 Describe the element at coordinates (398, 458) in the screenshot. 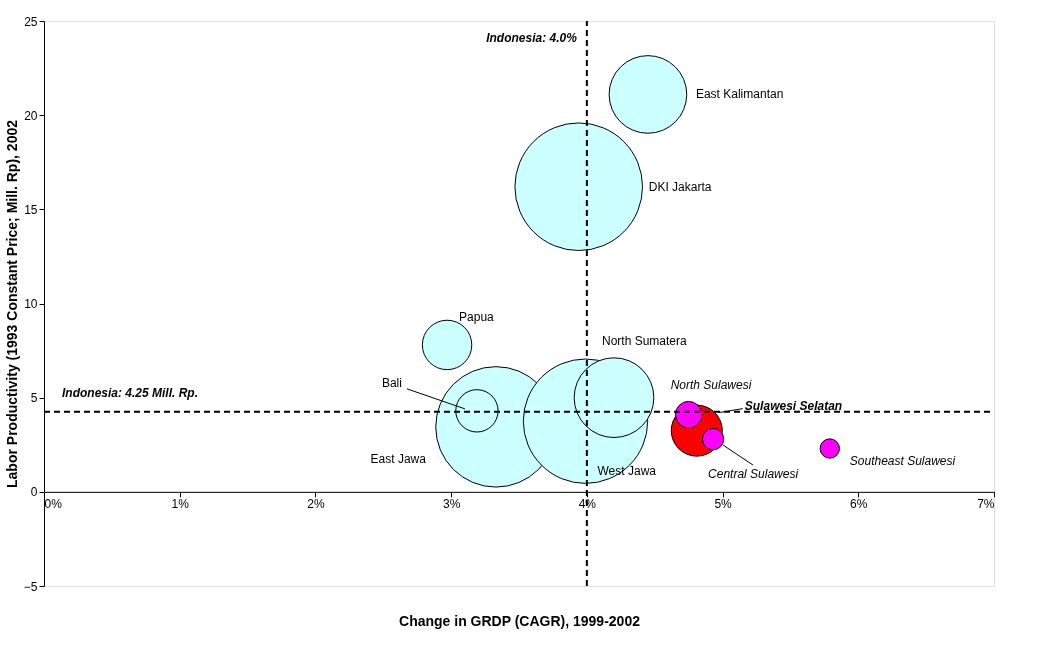

I see `series-label: East Jawa` at that location.